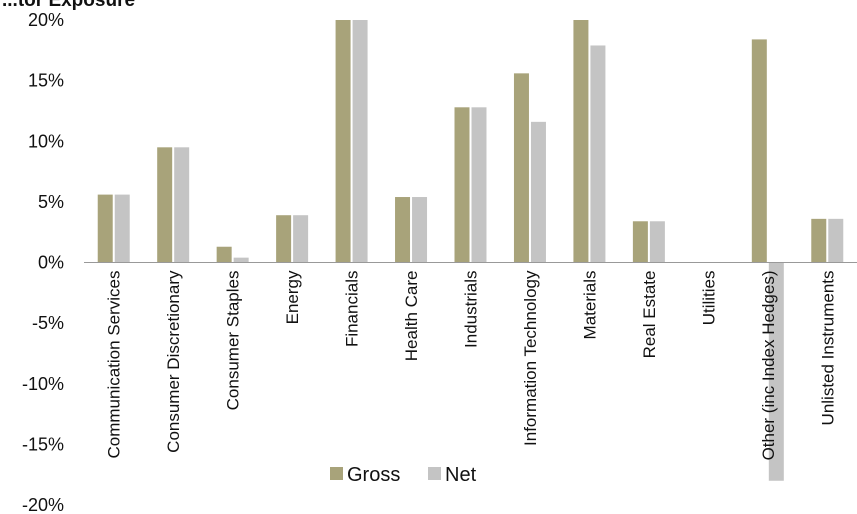 The image size is (857, 514). I want to click on x-tick-label: Communication Services, so click(114, 365).